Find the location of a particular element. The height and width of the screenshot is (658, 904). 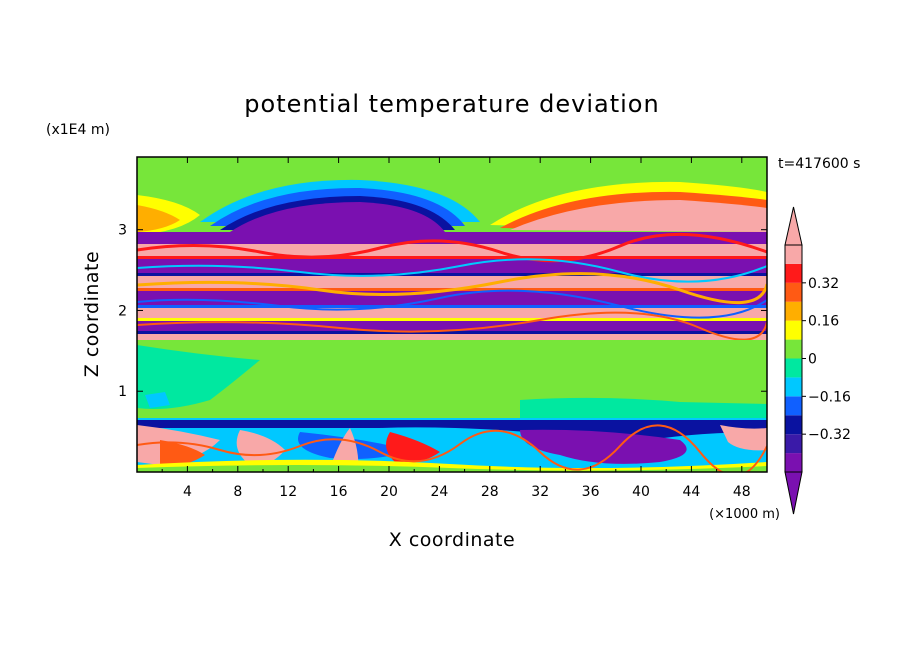

x-tick-label: 44 is located at coordinates (691, 492).